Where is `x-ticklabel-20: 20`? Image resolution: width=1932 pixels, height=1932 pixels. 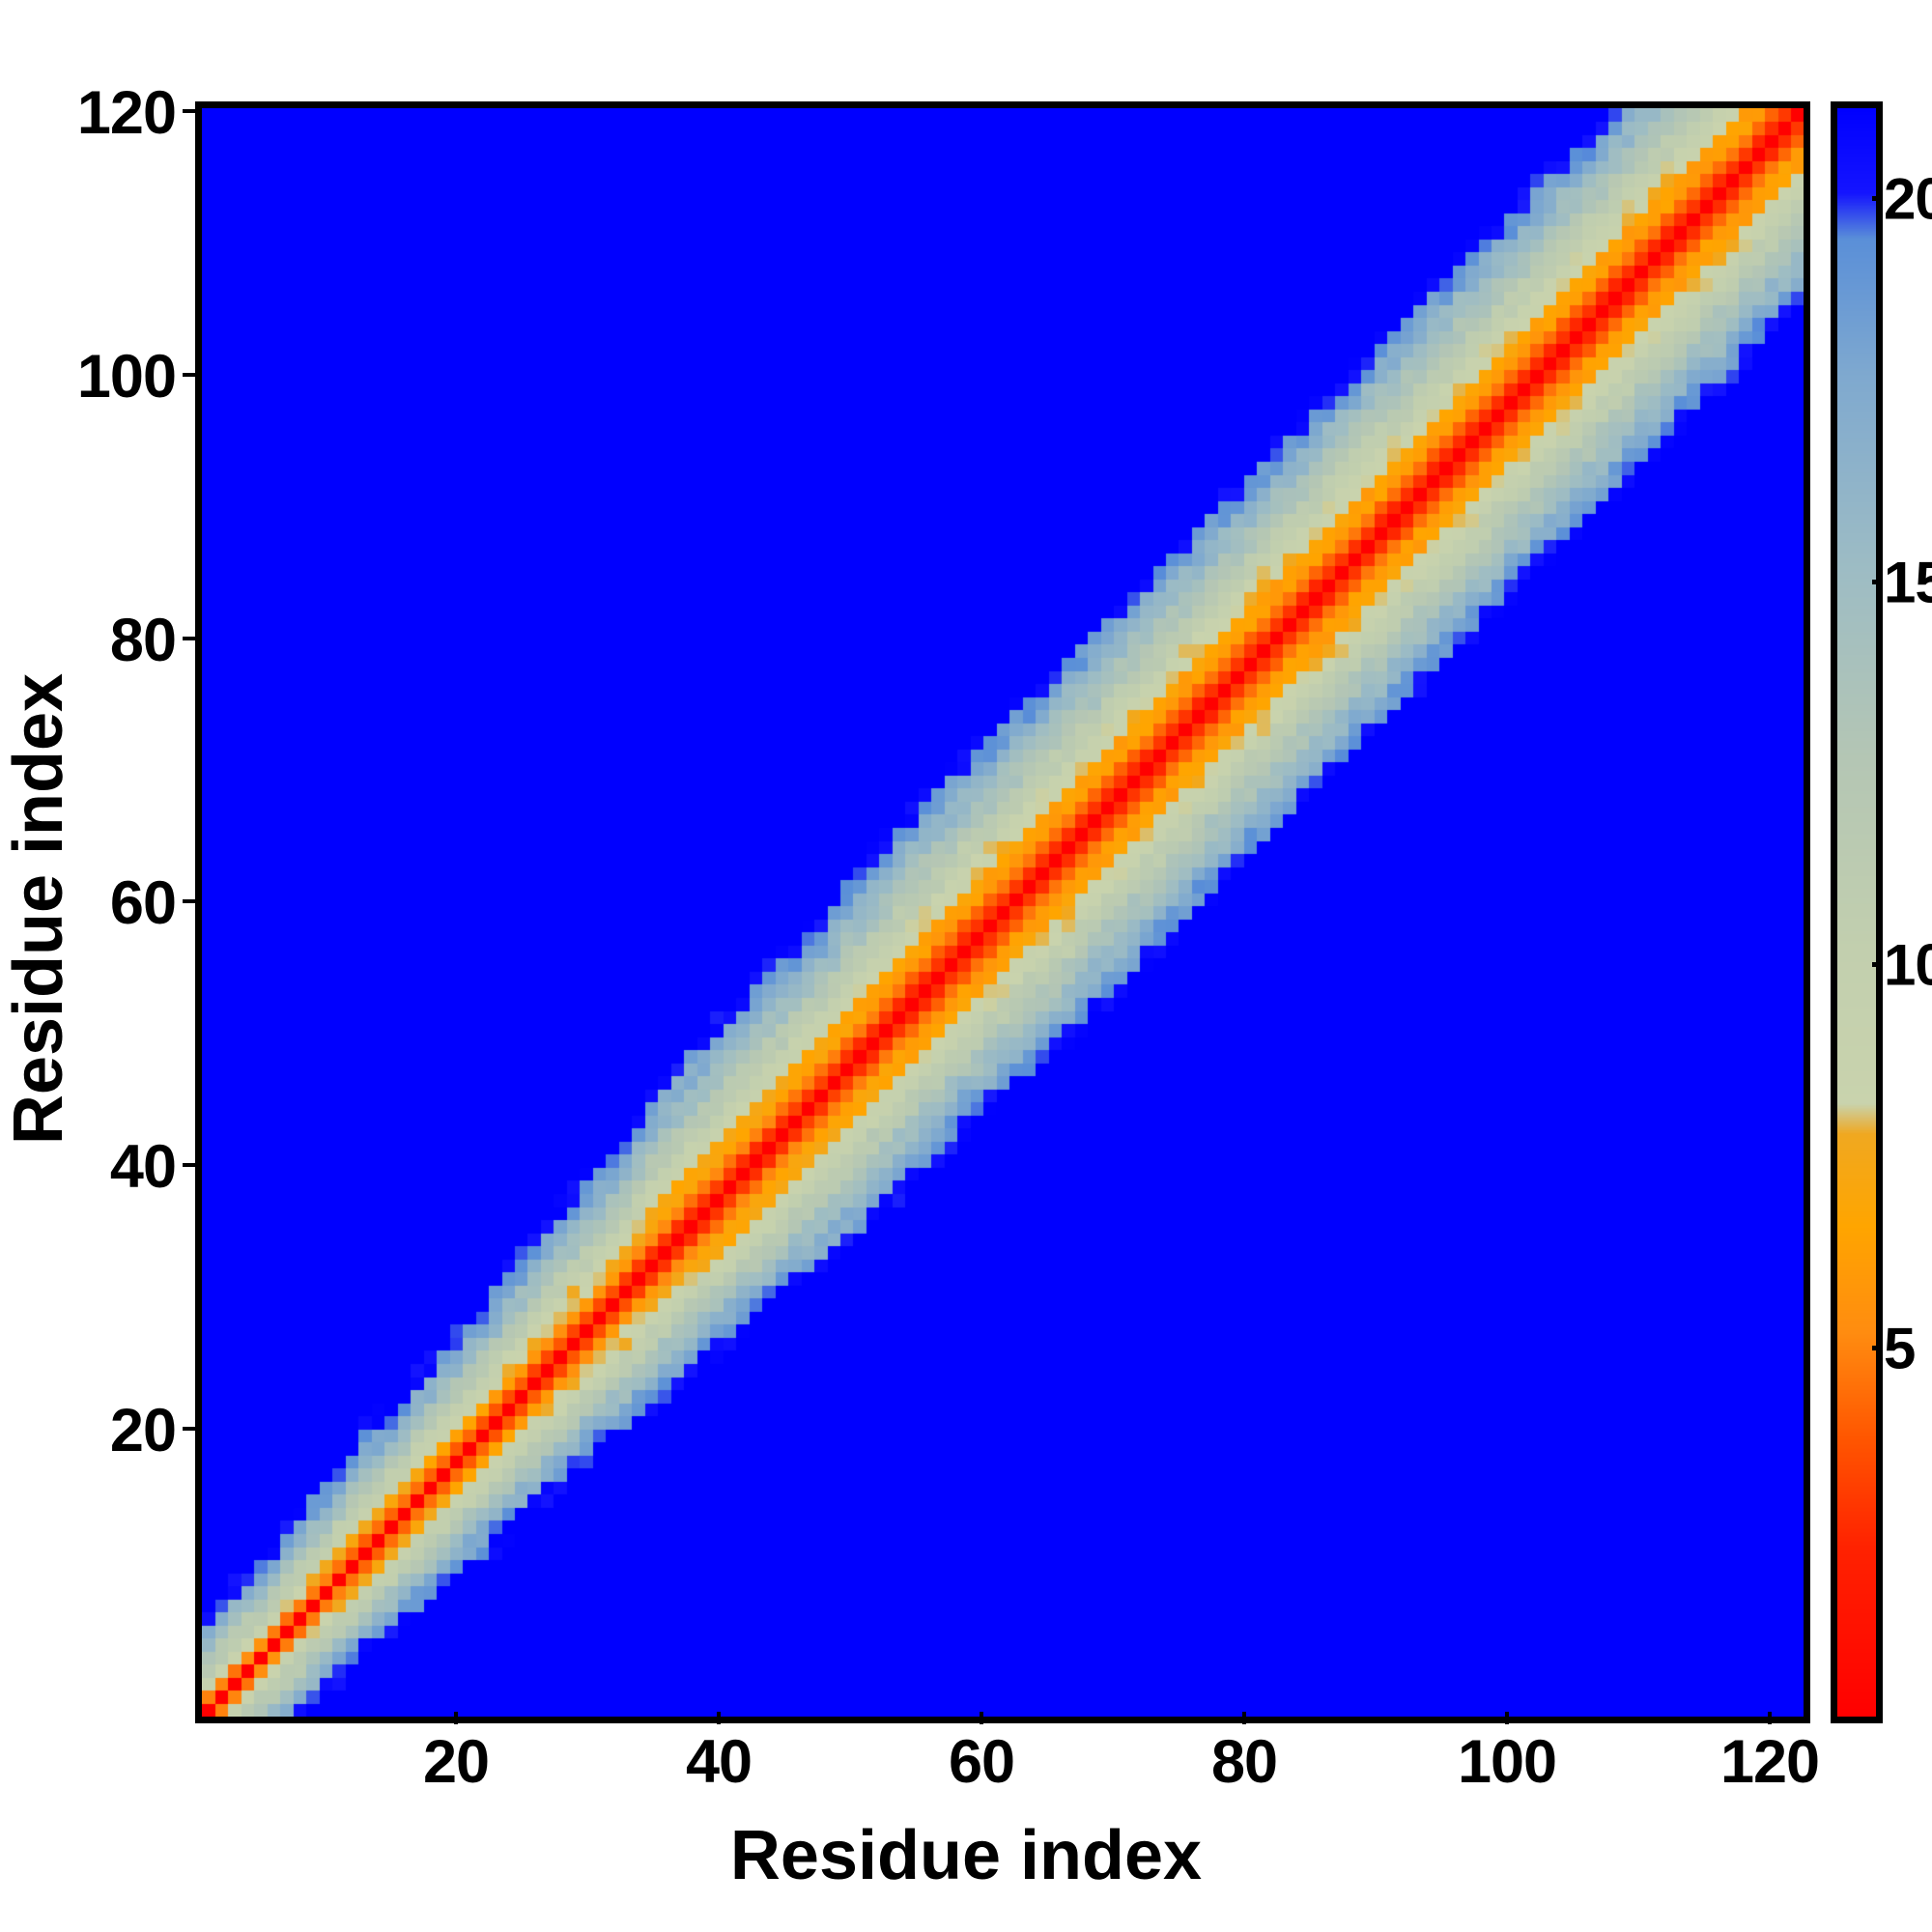 x-ticklabel-20: 20 is located at coordinates (456, 1762).